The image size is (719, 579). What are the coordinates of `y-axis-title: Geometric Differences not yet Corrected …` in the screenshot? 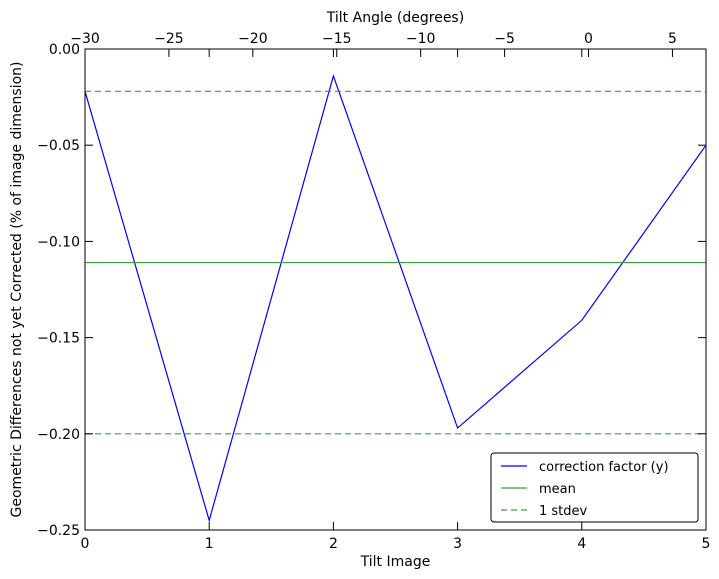 It's located at (17, 290).